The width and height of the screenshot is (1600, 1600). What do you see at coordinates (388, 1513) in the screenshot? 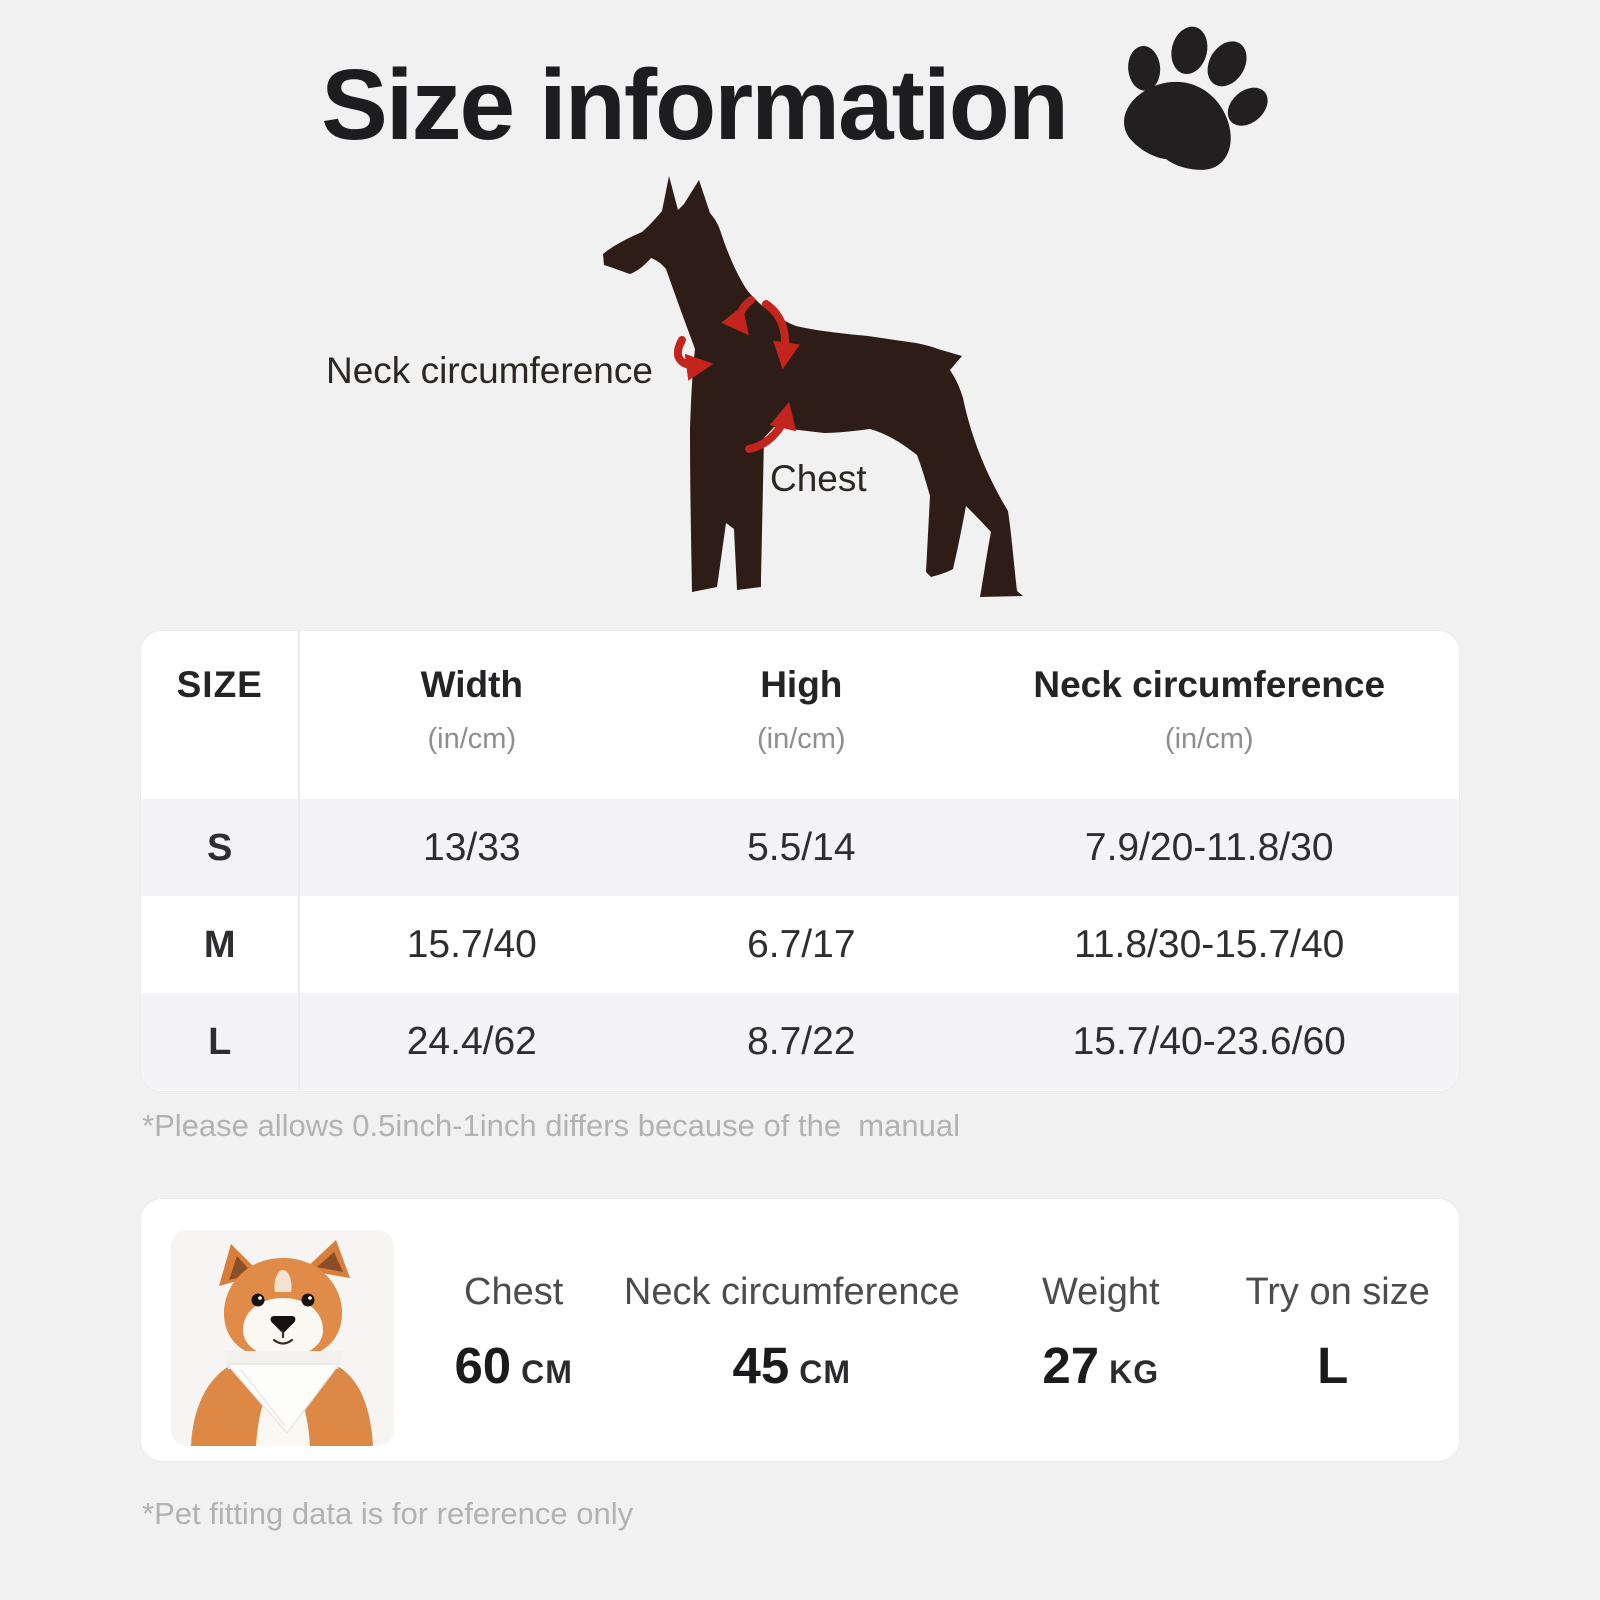
I see `fitting-note: *Pet fitting data is for reference only` at bounding box center [388, 1513].